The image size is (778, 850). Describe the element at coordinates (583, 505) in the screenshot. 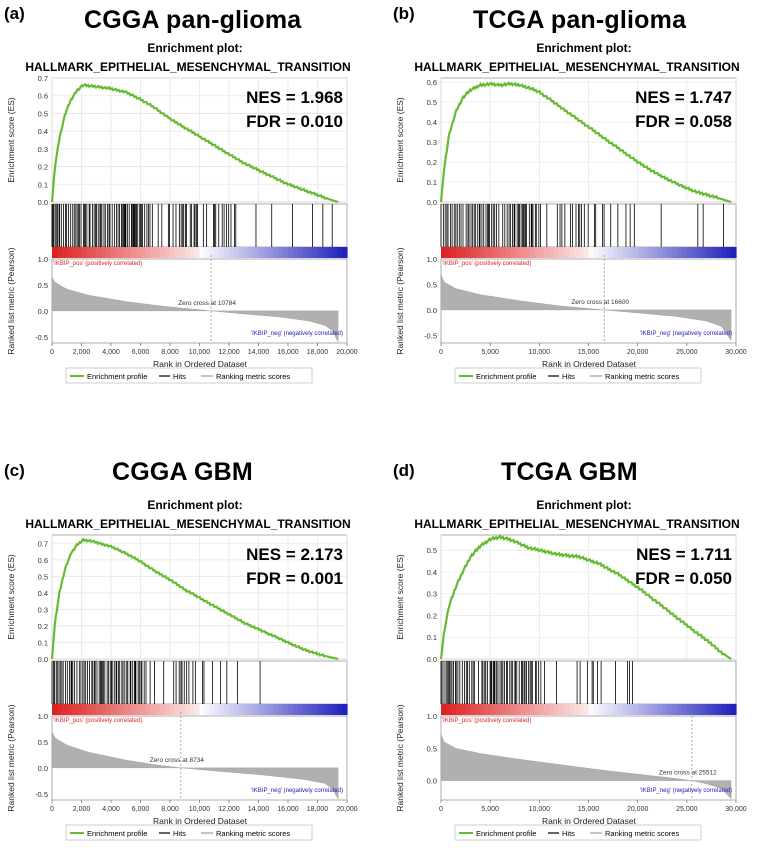

I see `plot-title: Enrichment plot:` at that location.